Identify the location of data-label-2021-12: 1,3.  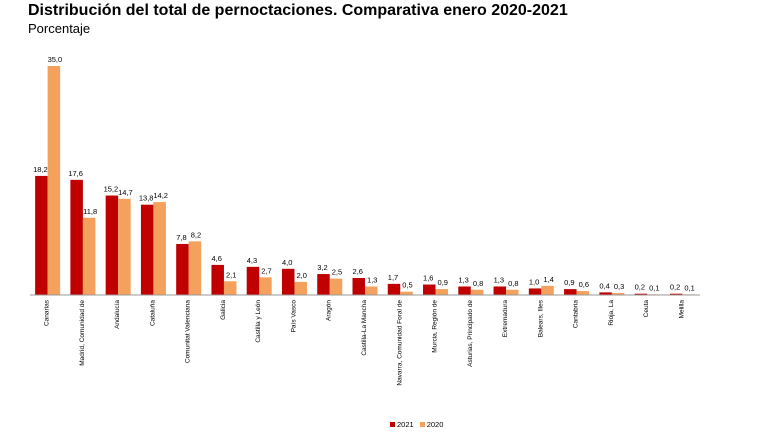
(463, 279).